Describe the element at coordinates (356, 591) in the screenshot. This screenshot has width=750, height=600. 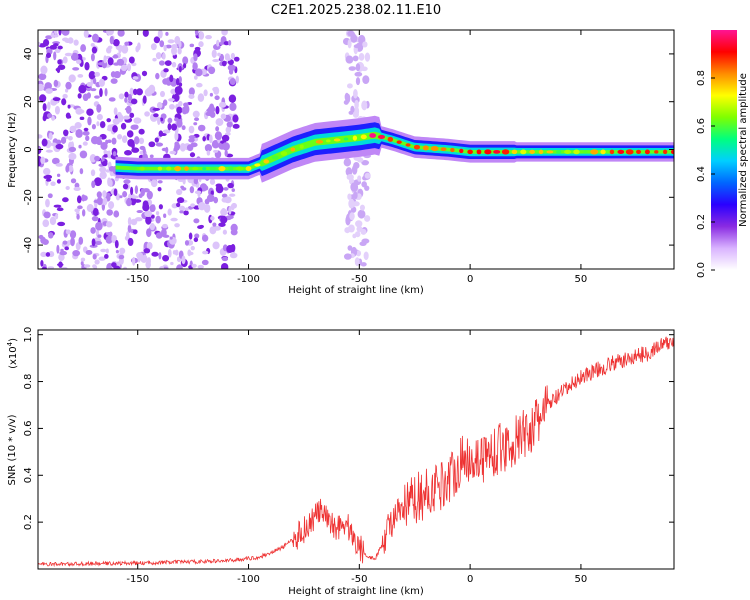
I see `snr-x-label: Height of straight line (km)` at that location.